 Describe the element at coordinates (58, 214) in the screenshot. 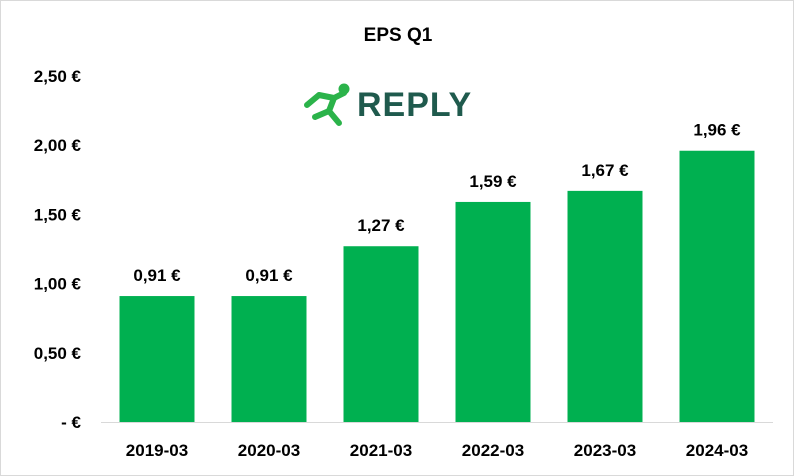

I see `y-tick-label: 1,50 €` at that location.